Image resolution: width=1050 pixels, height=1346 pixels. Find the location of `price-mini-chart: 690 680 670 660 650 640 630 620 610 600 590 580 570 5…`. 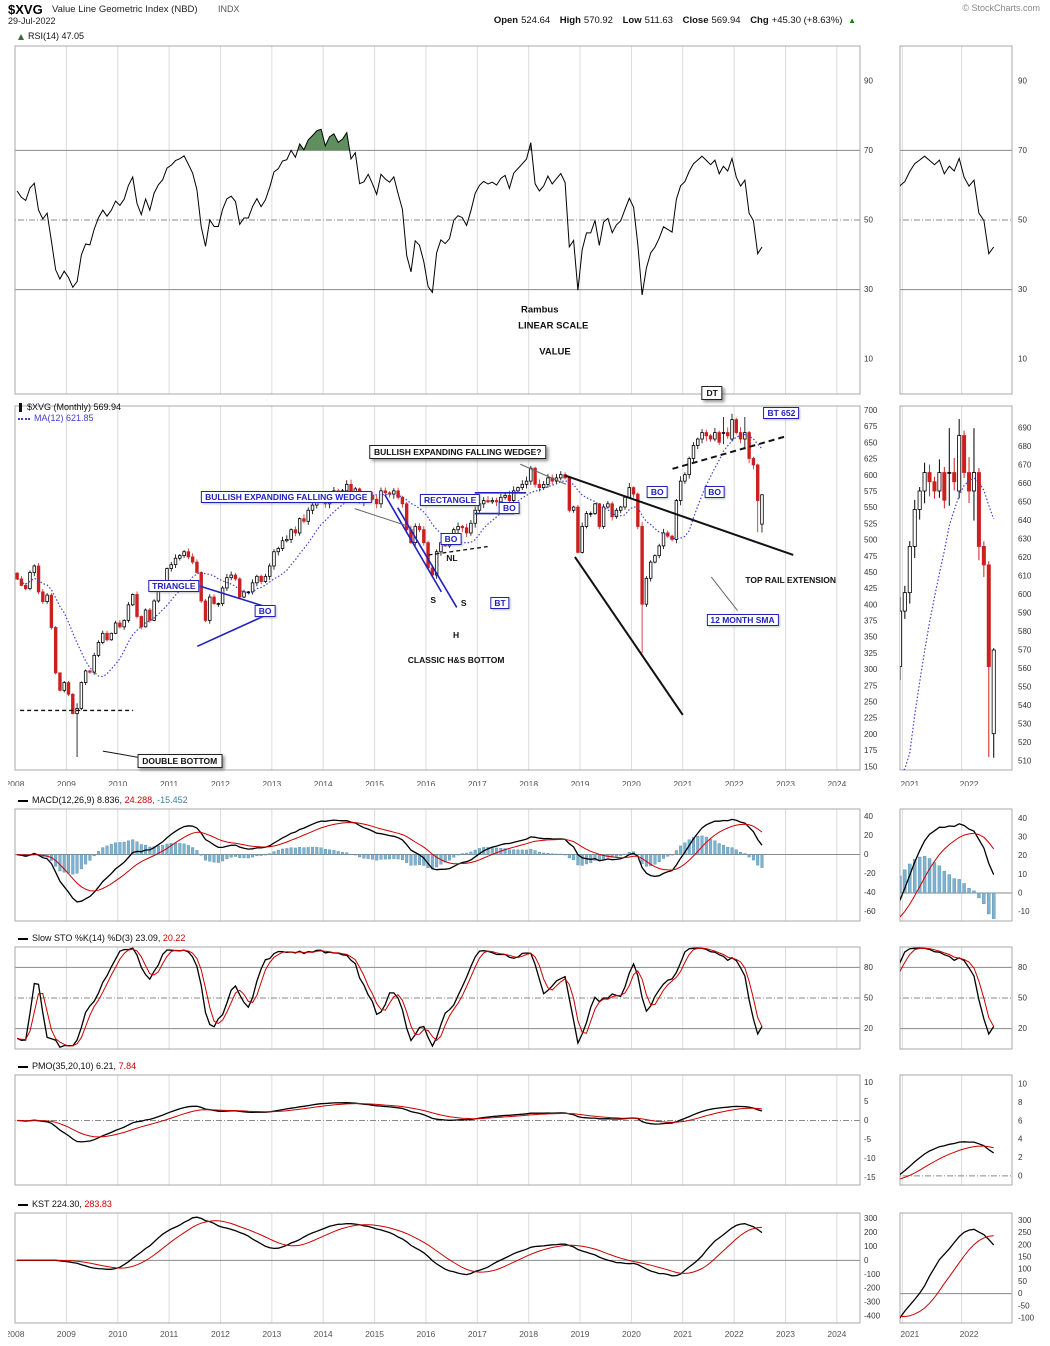

price-mini-chart: 690 680 670 660 650 640 630 620 610 600 590 580 570 5… is located at coordinates (965, 595).